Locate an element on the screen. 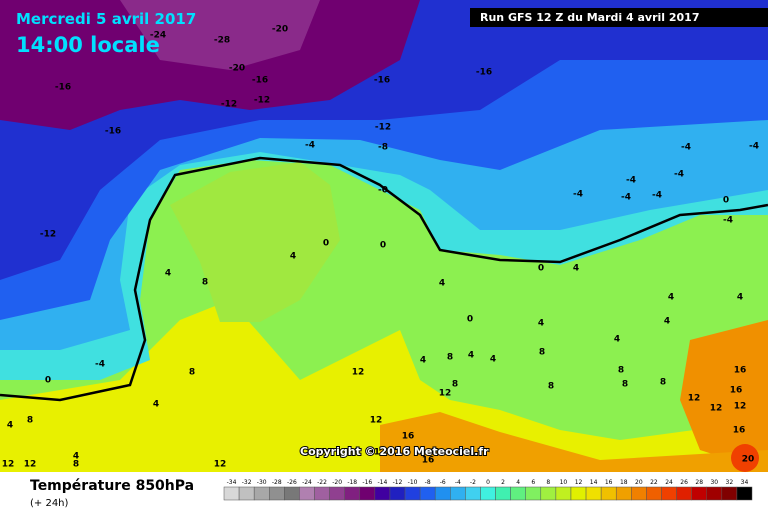 The width and height of the screenshot is (768, 512). scale-label: 30 is located at coordinates (714, 482).